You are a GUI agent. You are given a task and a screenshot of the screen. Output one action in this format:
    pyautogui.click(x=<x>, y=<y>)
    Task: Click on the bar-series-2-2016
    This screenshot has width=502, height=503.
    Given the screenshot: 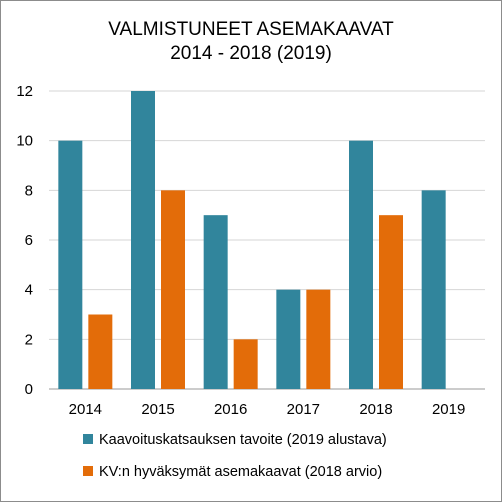 What is the action you would take?
    pyautogui.click(x=245, y=364)
    